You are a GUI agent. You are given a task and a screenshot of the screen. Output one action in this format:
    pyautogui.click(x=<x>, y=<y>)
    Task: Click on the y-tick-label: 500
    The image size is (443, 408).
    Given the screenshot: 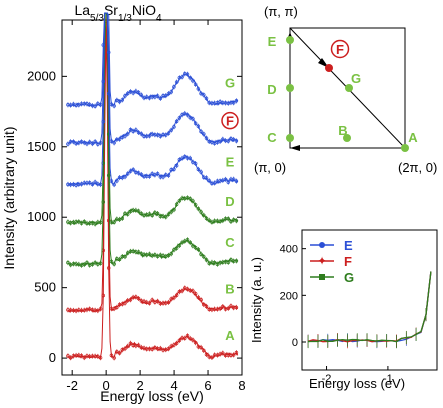 What is the action you would take?
    pyautogui.click(x=45, y=287)
    